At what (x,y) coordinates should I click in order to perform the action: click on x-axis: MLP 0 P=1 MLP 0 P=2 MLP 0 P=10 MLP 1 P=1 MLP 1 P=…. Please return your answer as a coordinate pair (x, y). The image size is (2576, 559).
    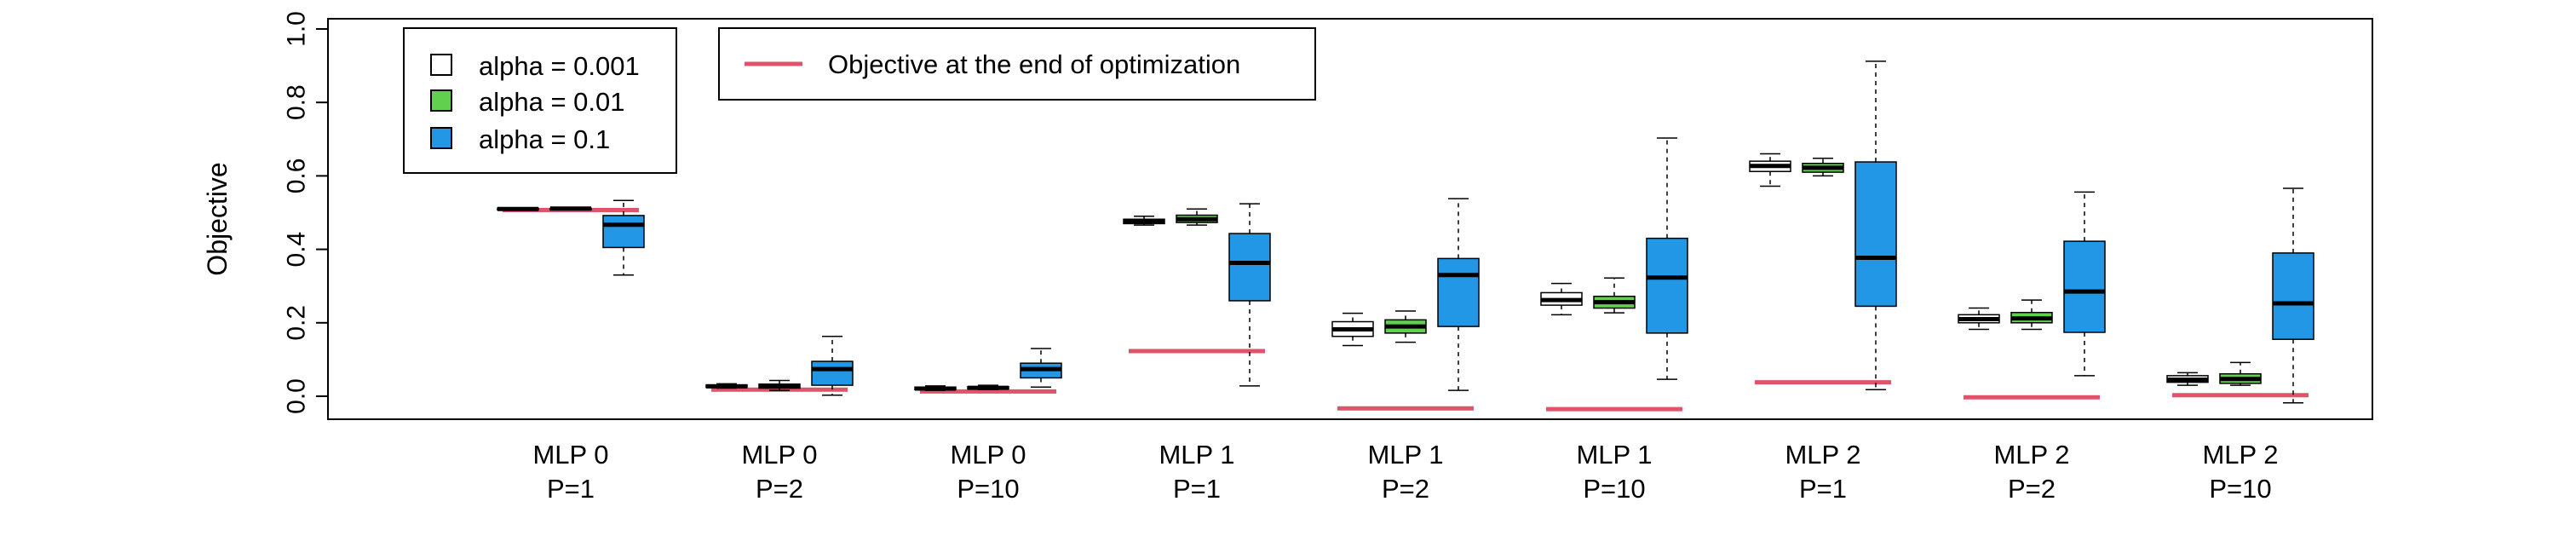
    Looking at the image, I should click on (1405, 472).